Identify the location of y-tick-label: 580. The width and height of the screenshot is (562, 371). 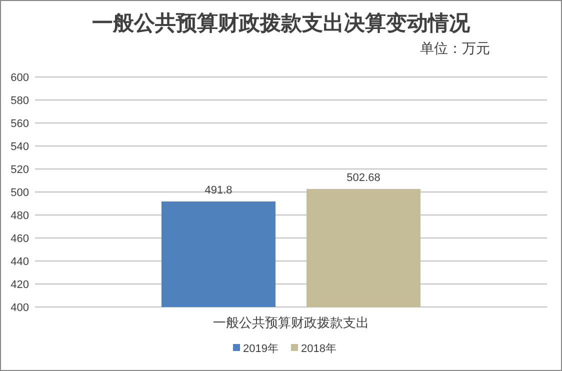
(19, 101).